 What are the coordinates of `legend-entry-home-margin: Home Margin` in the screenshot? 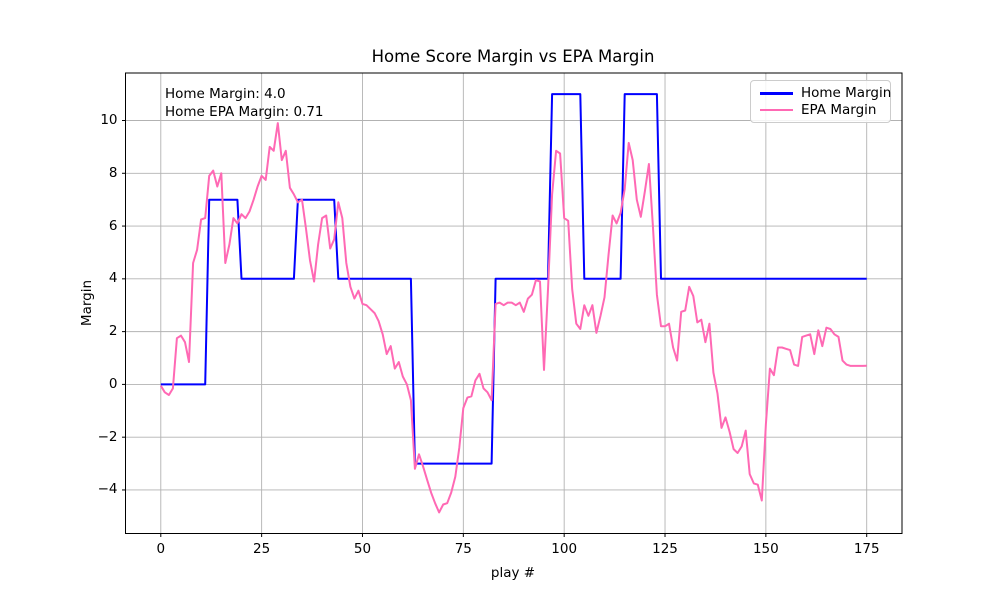 It's located at (825, 93).